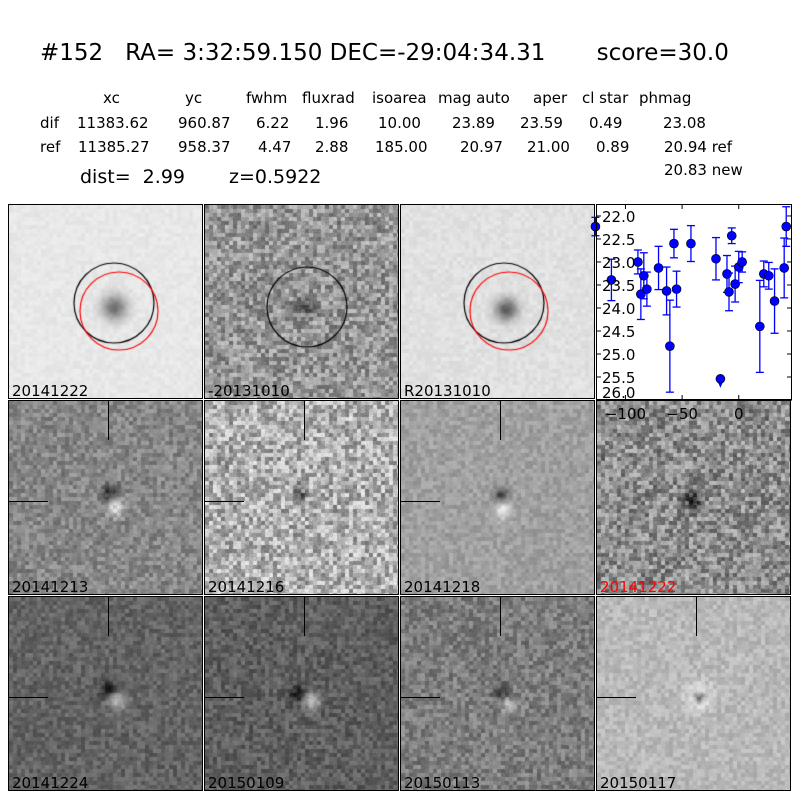 Image resolution: width=800 pixels, height=800 pixels. What do you see at coordinates (399, 123) in the screenshot?
I see `cell-value: 10.00` at bounding box center [399, 123].